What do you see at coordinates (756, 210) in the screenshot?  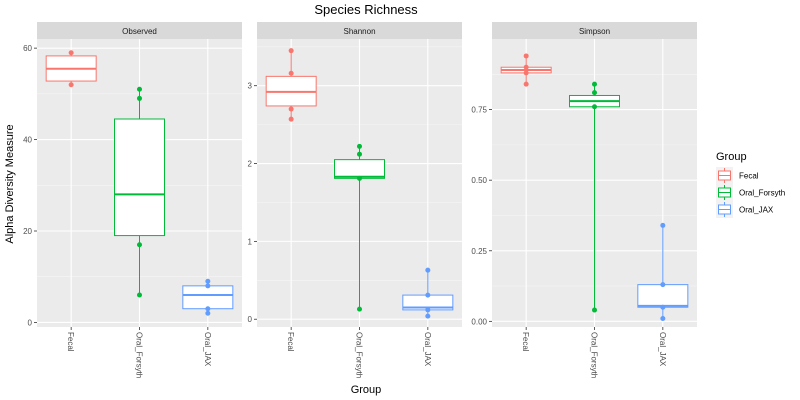 I see `legend-item-label: Oral_JAX` at bounding box center [756, 210].